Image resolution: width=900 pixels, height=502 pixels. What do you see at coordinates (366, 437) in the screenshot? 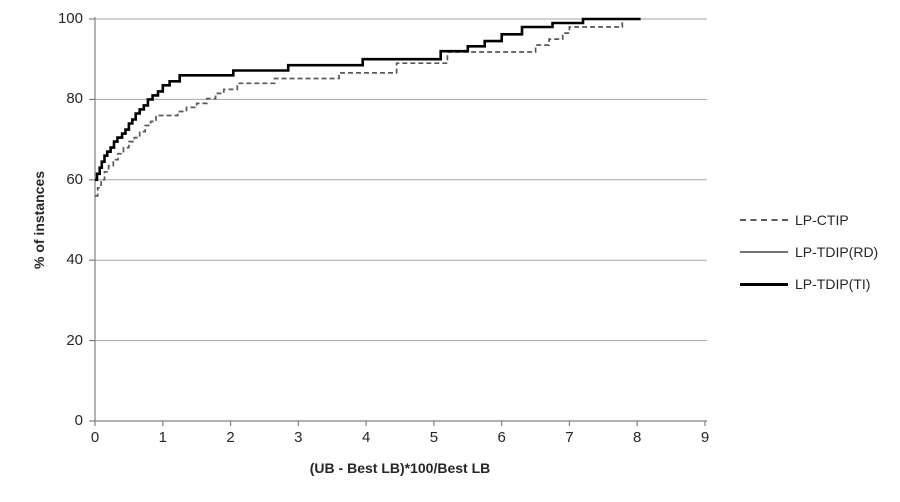
I see `x-tick-label: 4` at bounding box center [366, 437].